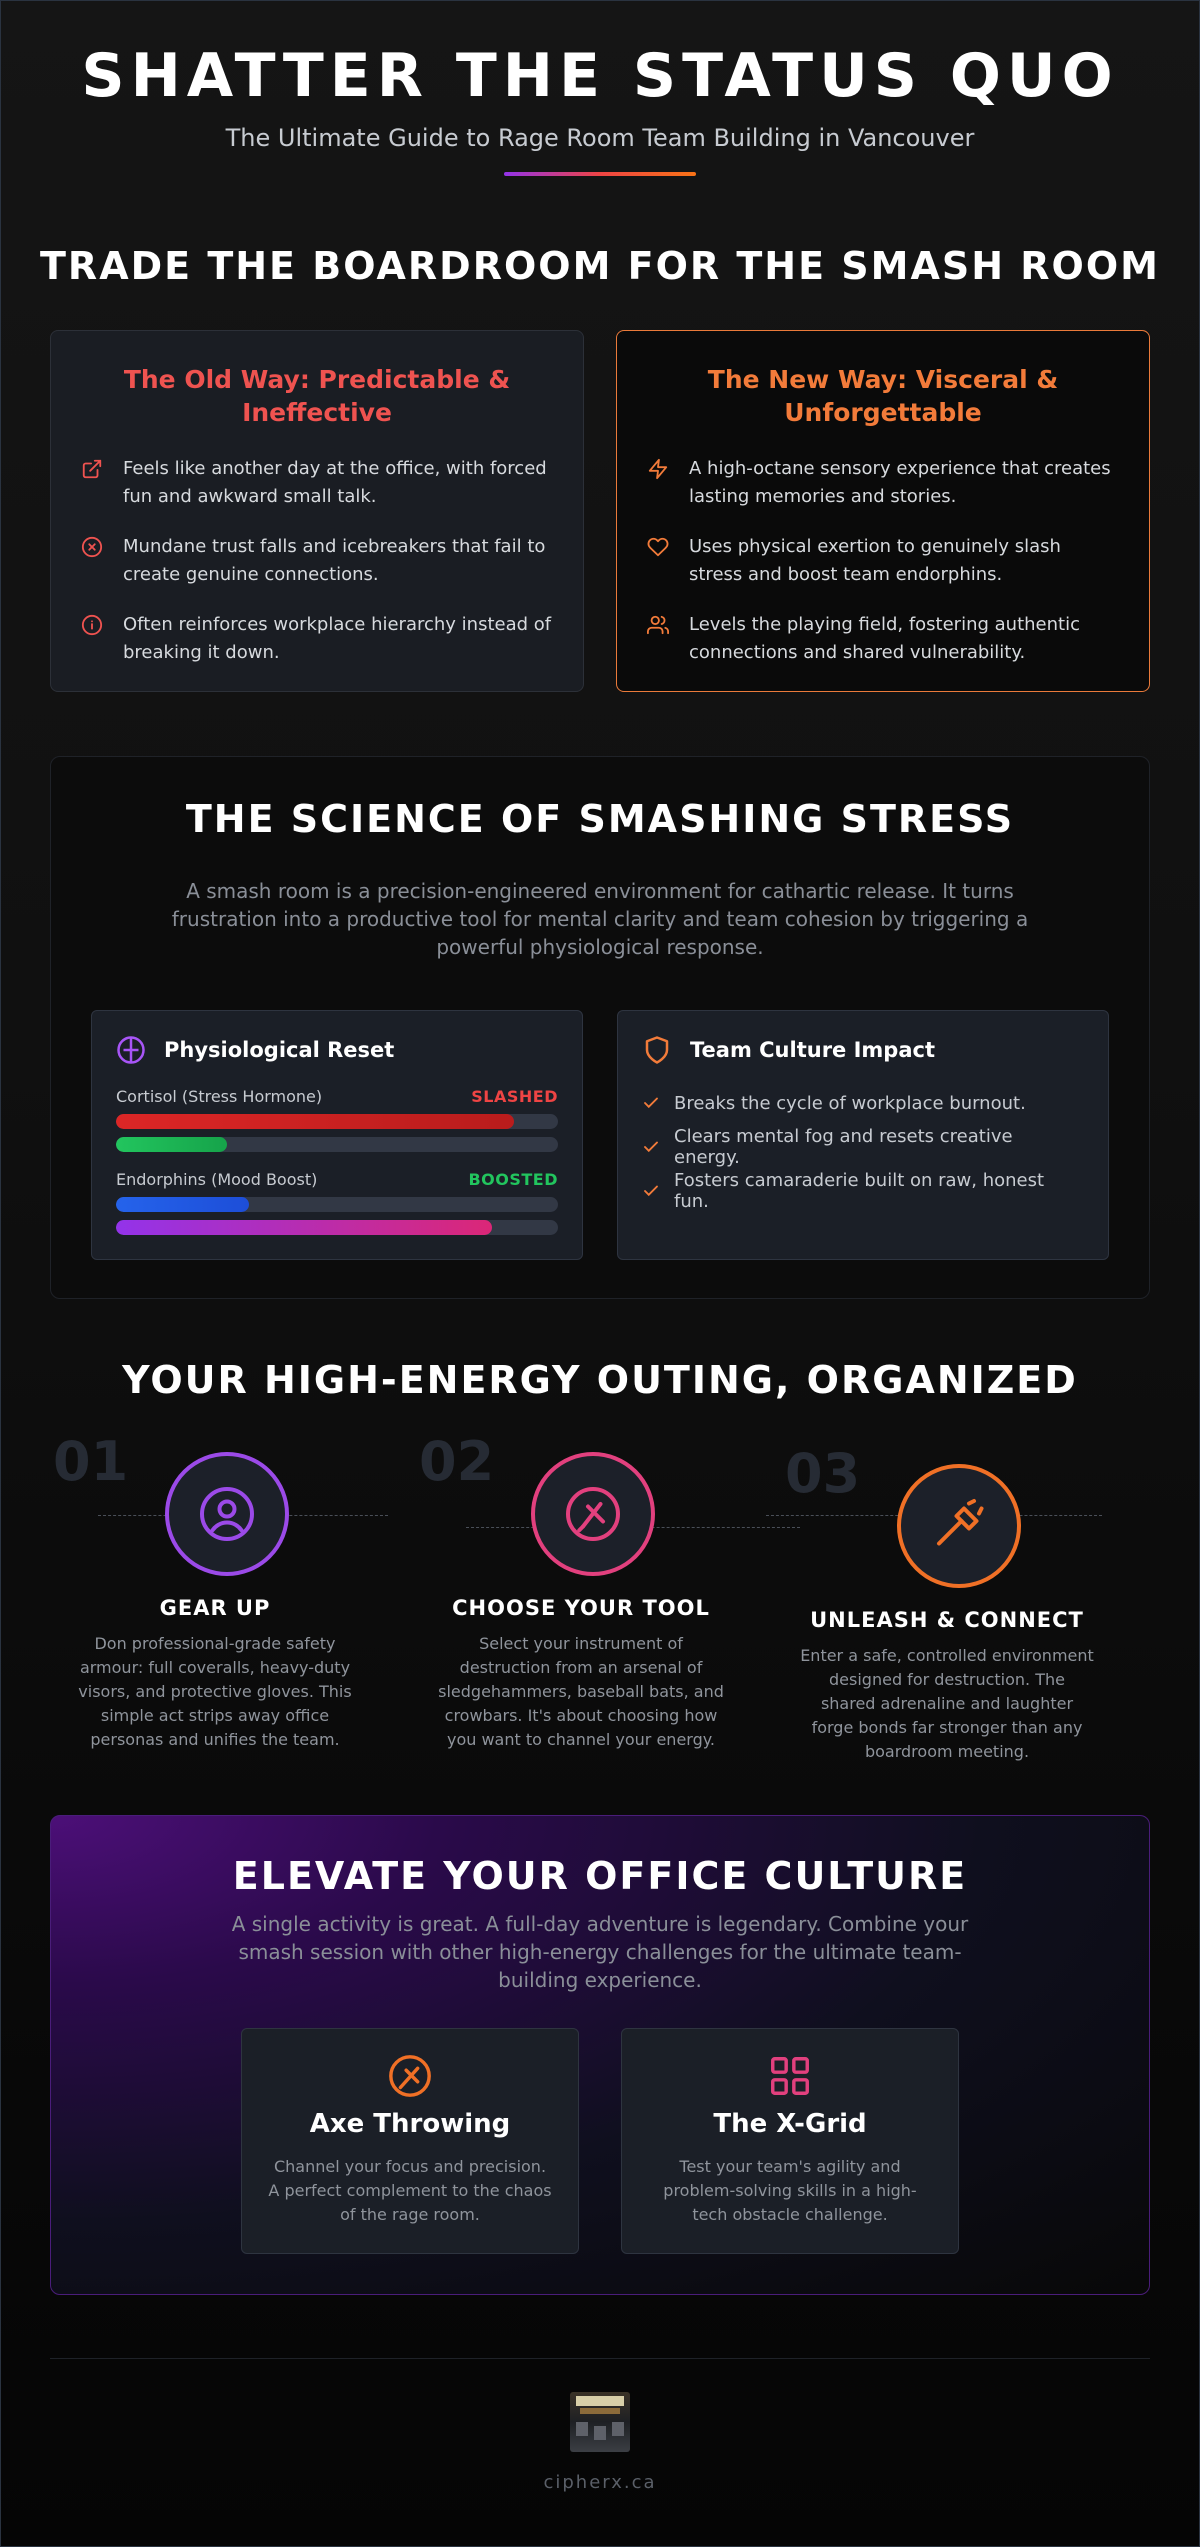 This screenshot has width=1200, height=2547. Describe the element at coordinates (215, 1608) in the screenshot. I see `step-heading: GEAR UP` at that location.